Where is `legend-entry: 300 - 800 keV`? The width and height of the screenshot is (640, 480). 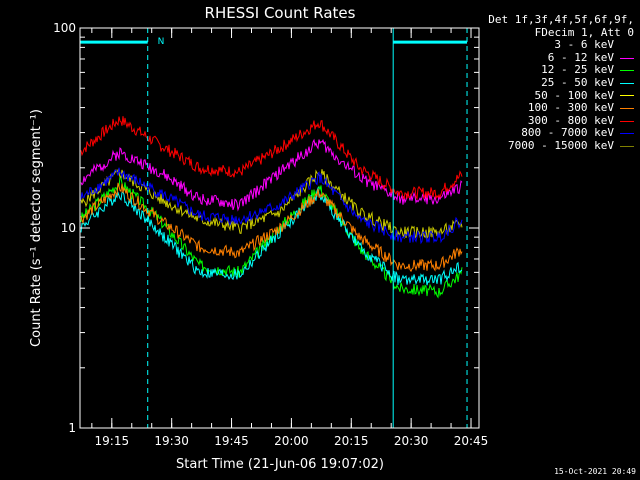
legend-entry: 300 - 800 keV is located at coordinates (561, 120).